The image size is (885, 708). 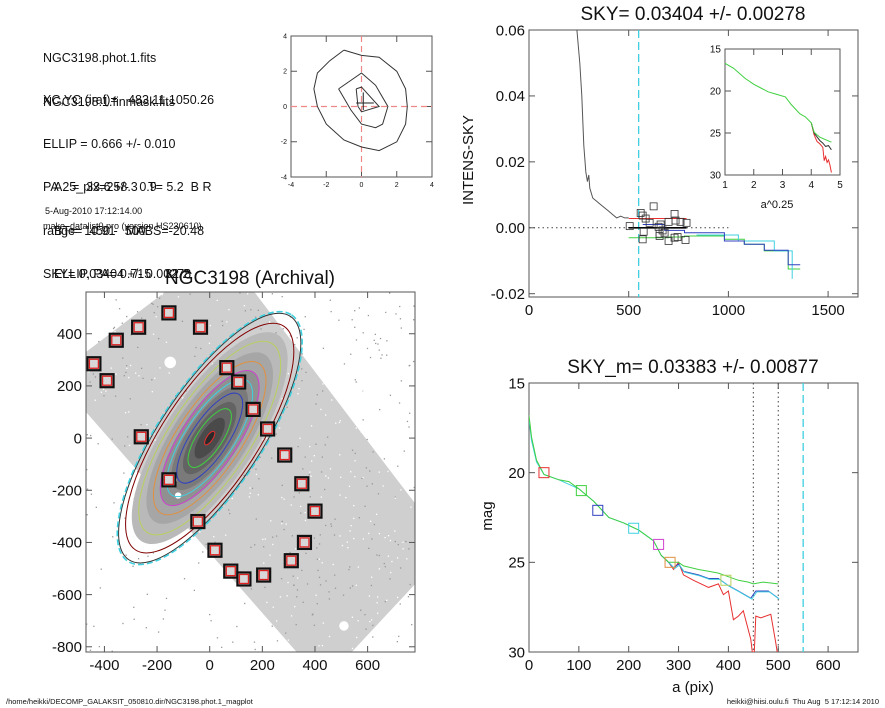 I want to click on isophote-ellipse, so click(x=209, y=438).